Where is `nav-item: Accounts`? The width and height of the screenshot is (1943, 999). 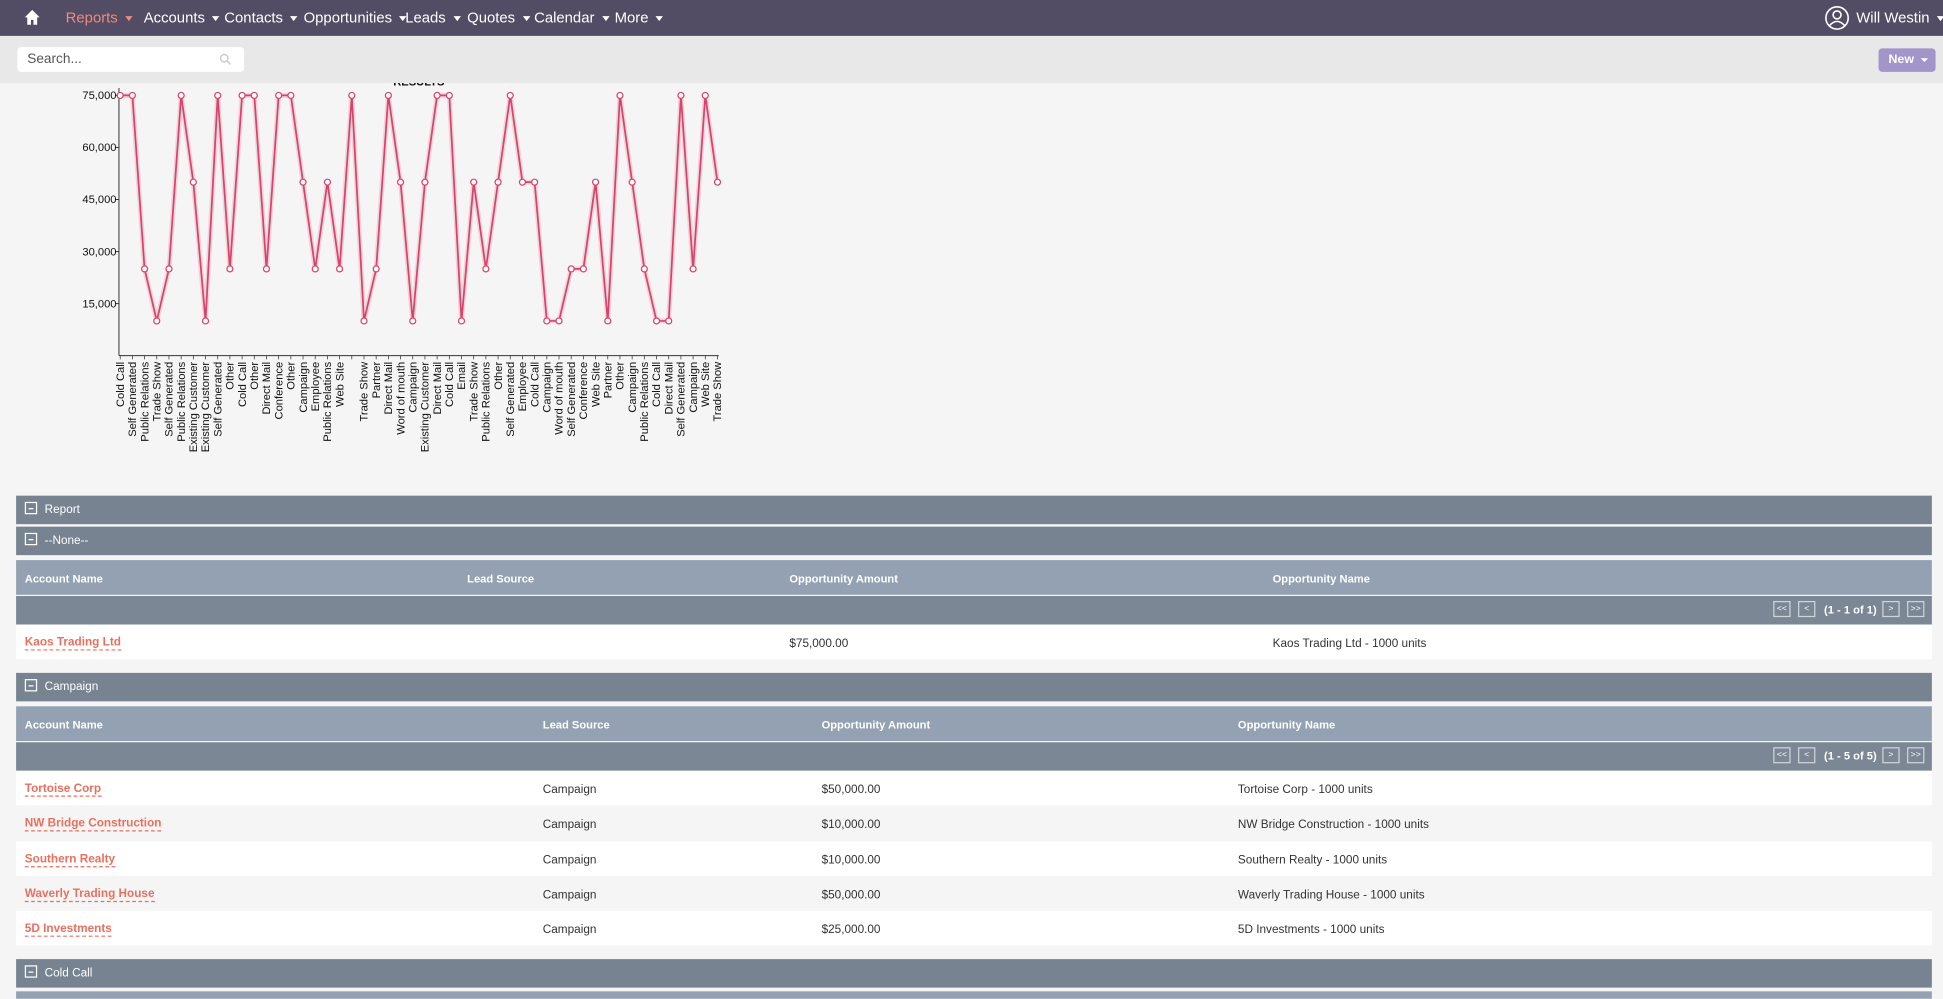 nav-item: Accounts is located at coordinates (182, 17).